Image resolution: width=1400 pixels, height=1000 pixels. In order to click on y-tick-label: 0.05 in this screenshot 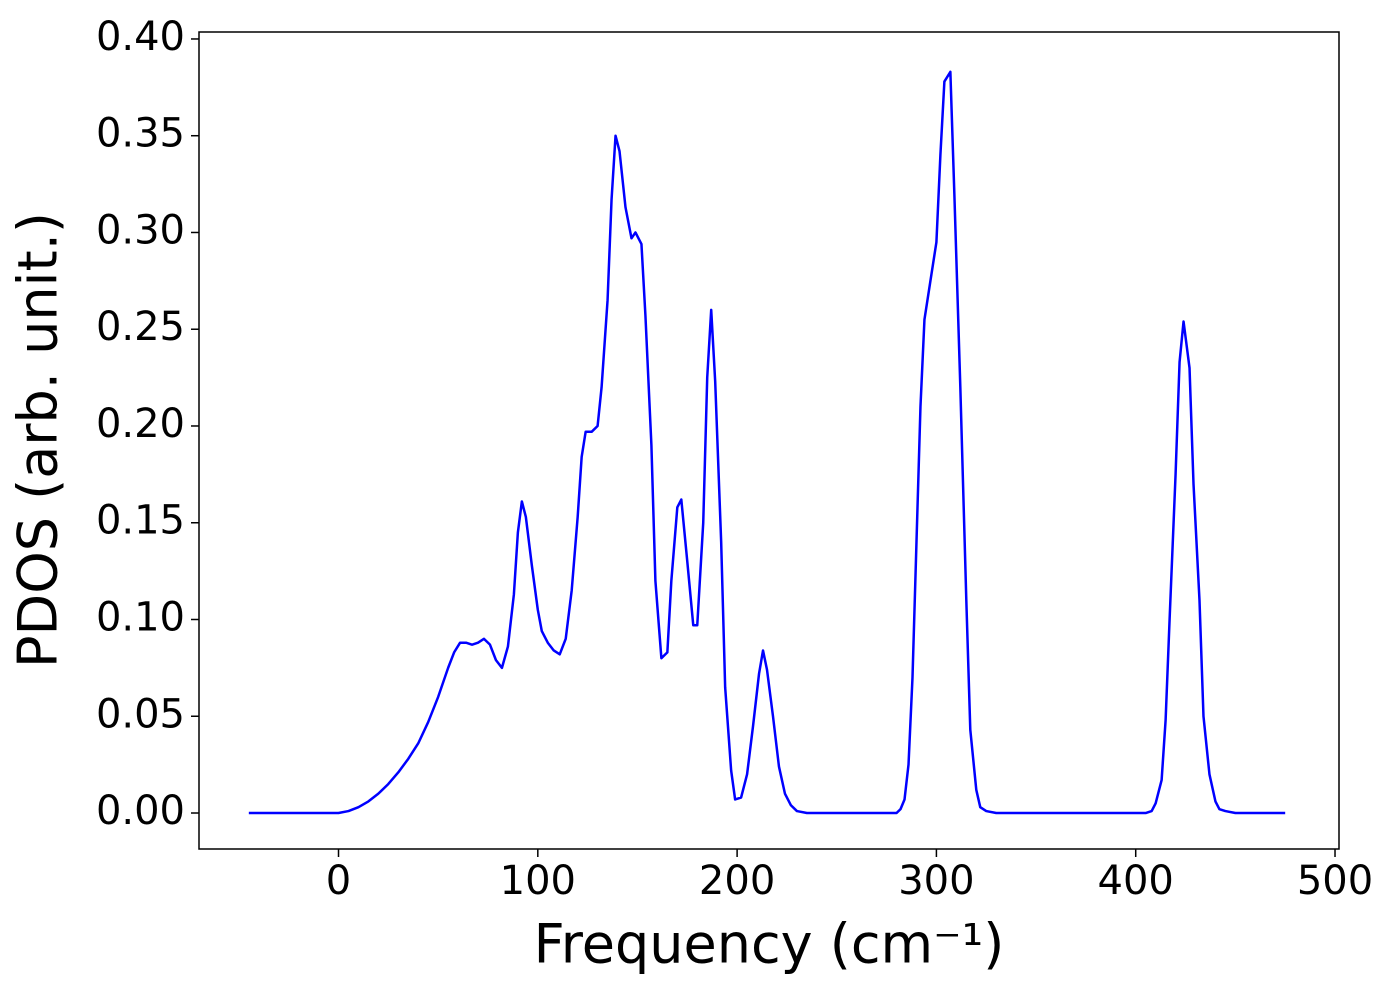, I will do `click(140, 714)`.